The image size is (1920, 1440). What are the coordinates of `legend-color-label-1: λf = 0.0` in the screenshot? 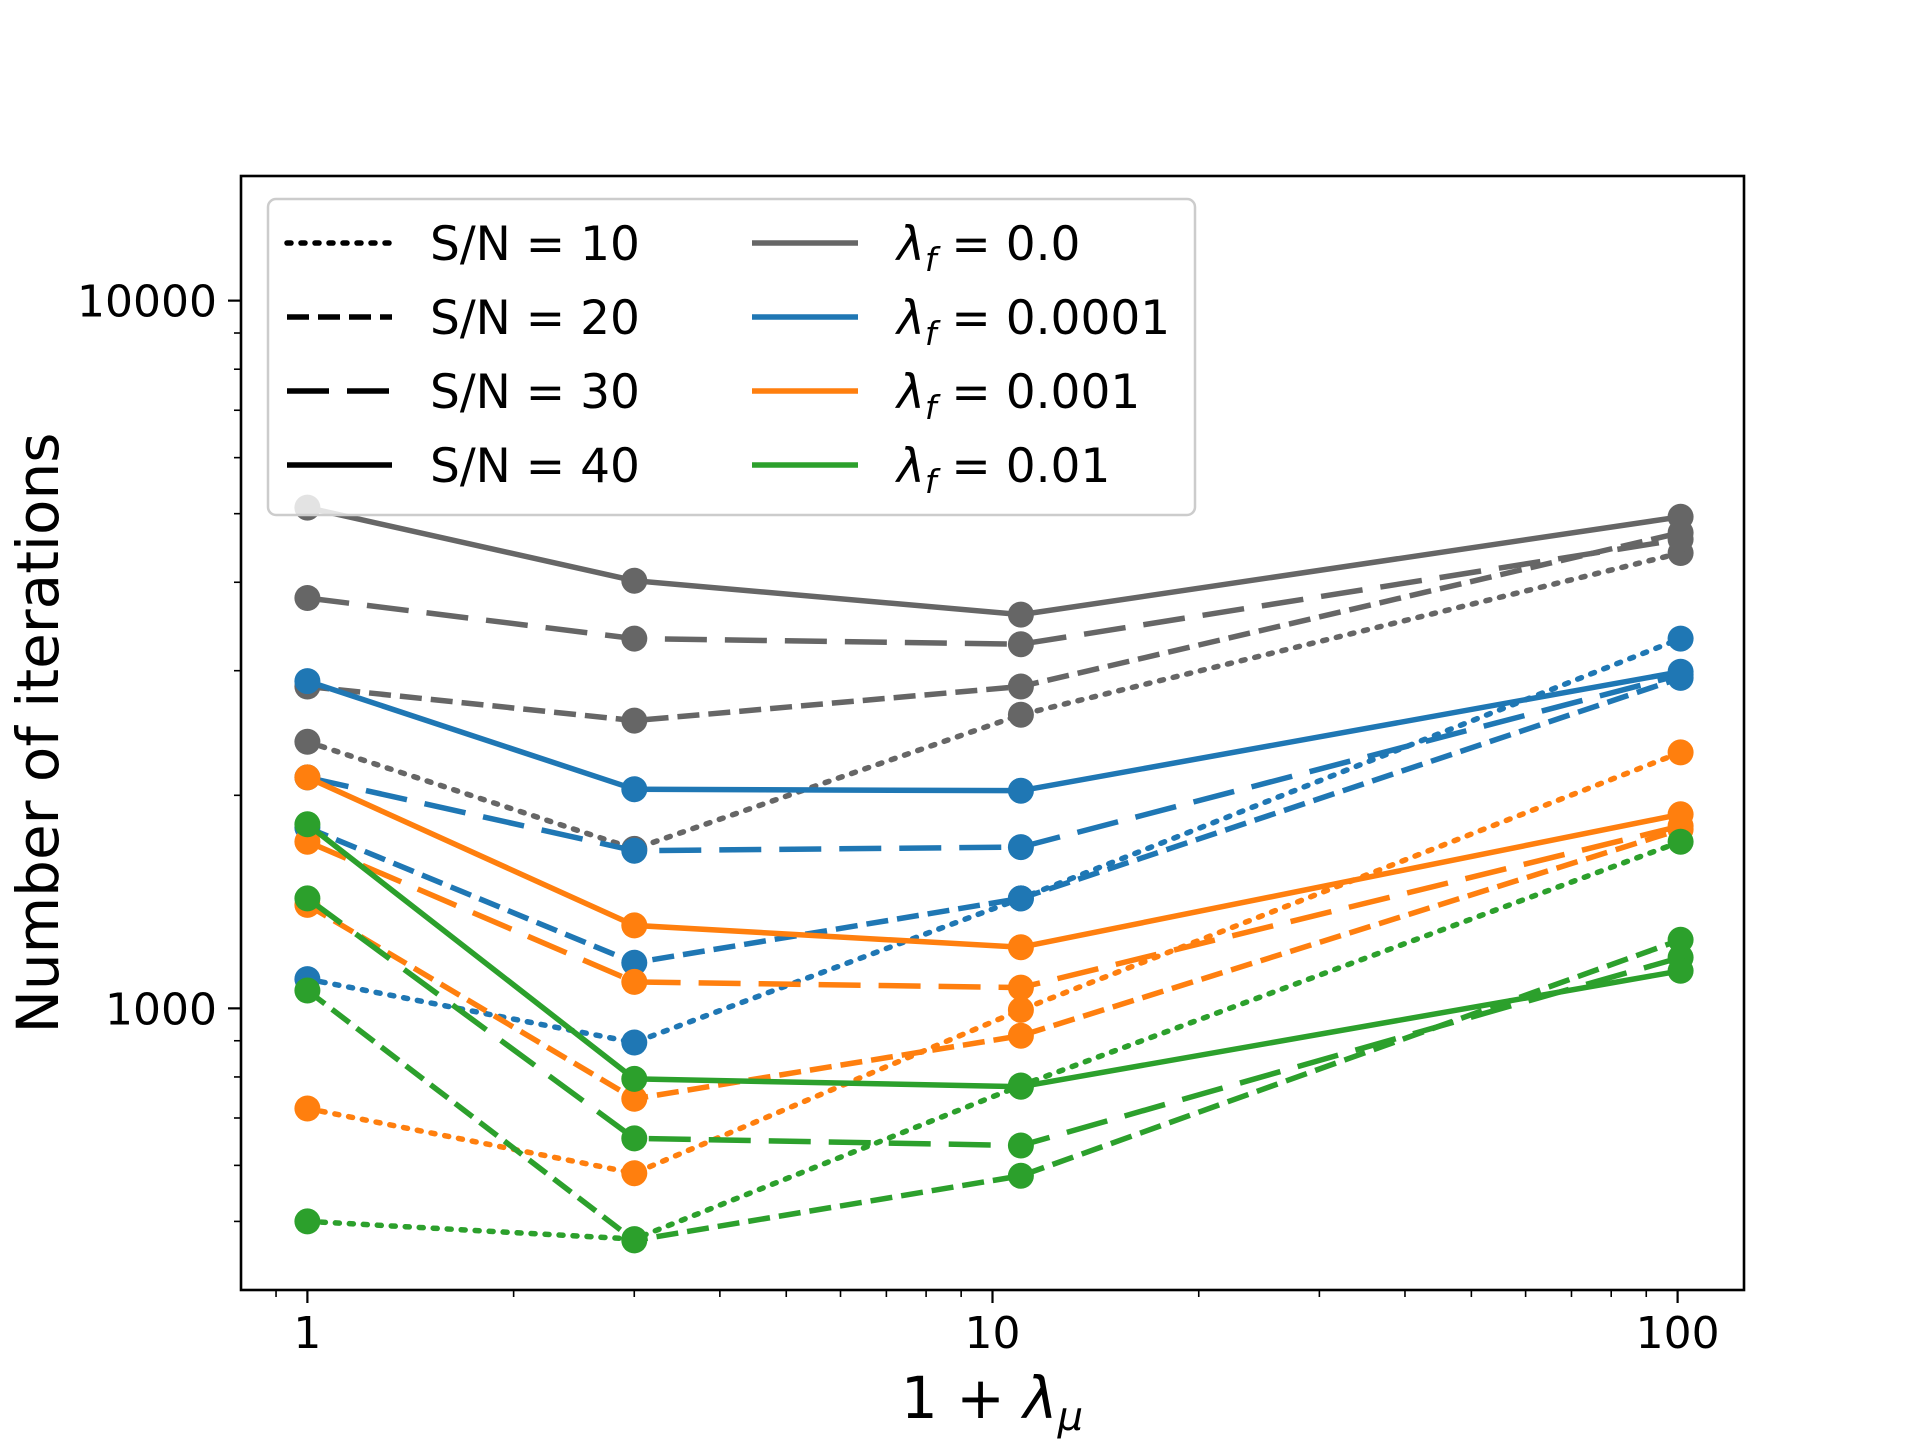 It's located at (987, 248).